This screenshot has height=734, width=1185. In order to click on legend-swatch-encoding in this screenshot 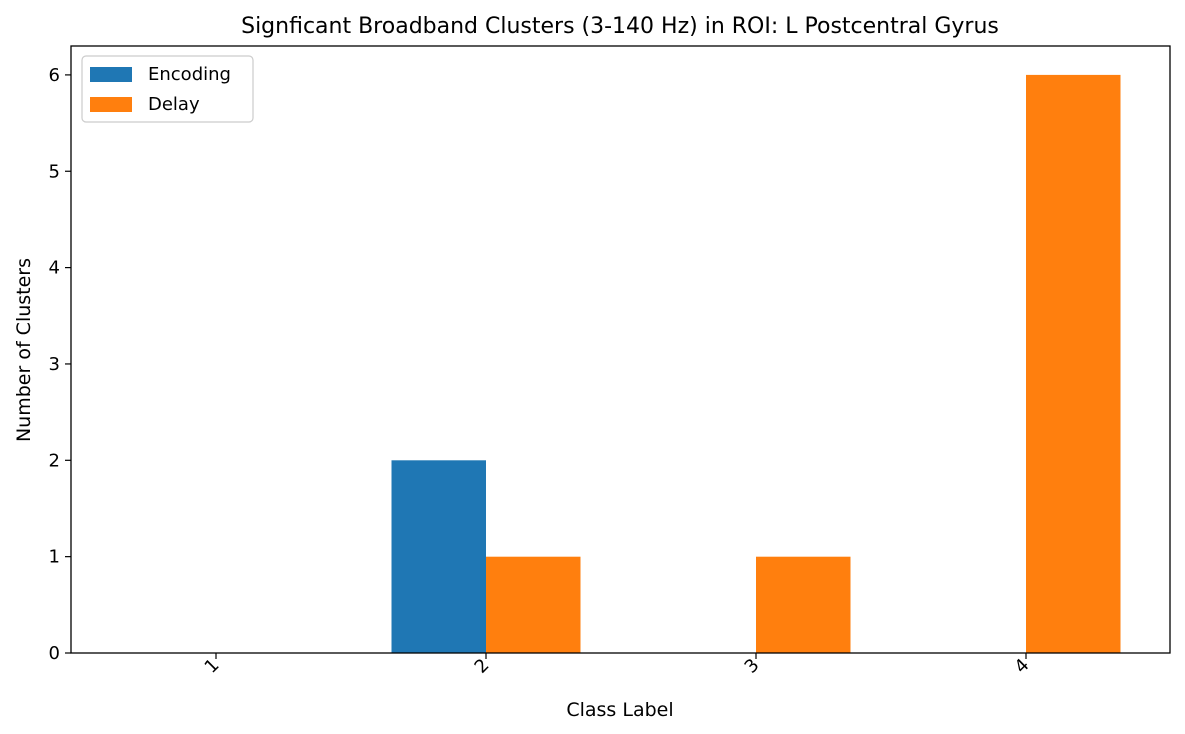, I will do `click(111, 74)`.